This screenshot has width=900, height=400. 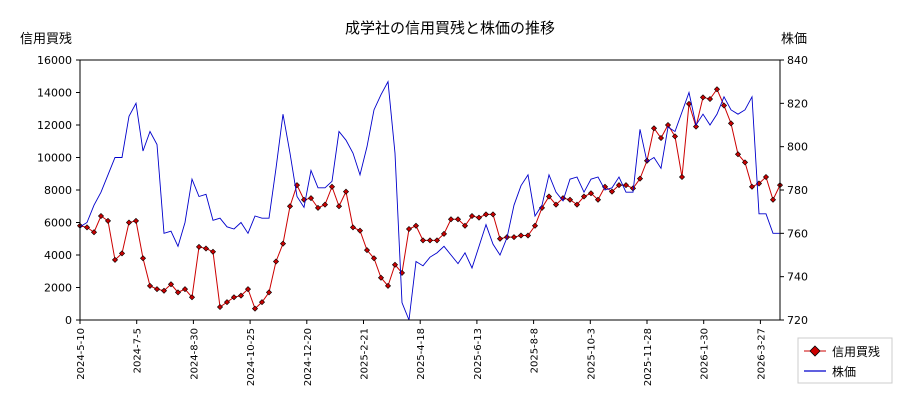 I want to click on legend-box, so click(x=845, y=360).